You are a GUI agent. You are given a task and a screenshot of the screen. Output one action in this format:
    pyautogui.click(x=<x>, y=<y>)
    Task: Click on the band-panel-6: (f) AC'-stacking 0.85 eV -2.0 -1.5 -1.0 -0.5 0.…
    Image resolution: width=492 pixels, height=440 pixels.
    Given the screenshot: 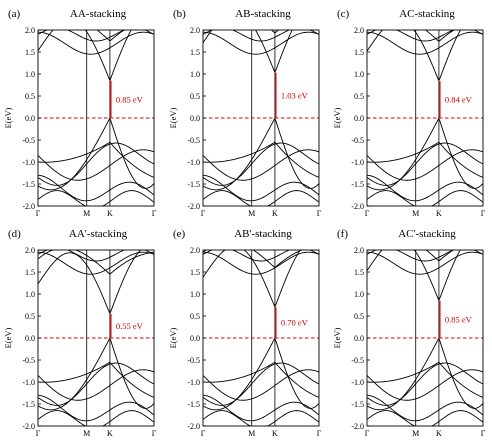 What is the action you would take?
    pyautogui.click(x=409, y=333)
    